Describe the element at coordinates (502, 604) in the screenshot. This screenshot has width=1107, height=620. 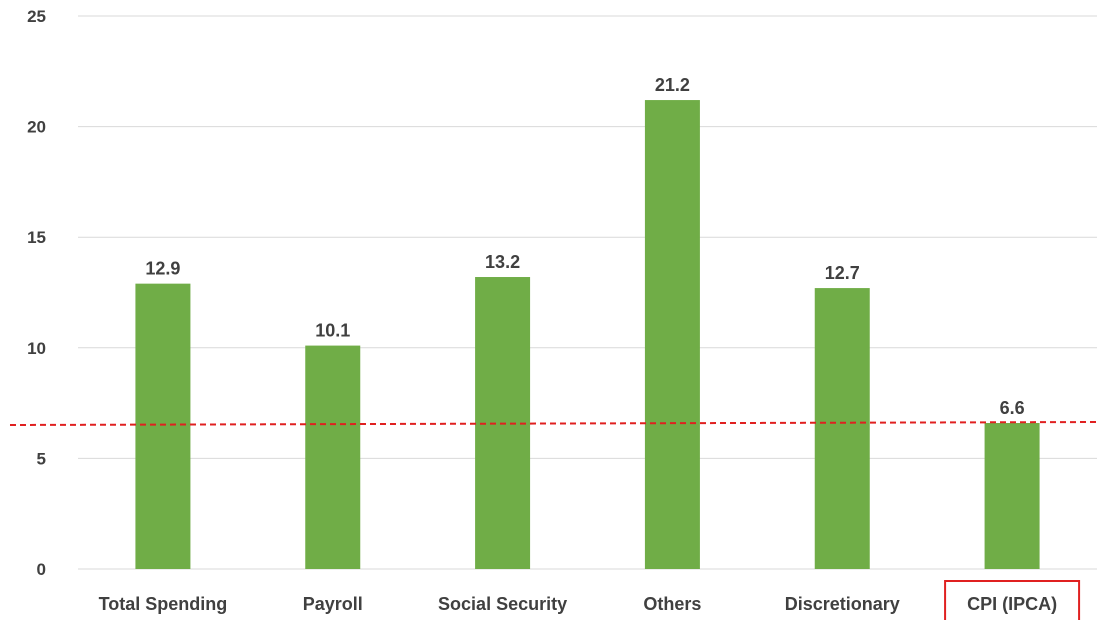
I see `x-tick-label: Social Security` at that location.